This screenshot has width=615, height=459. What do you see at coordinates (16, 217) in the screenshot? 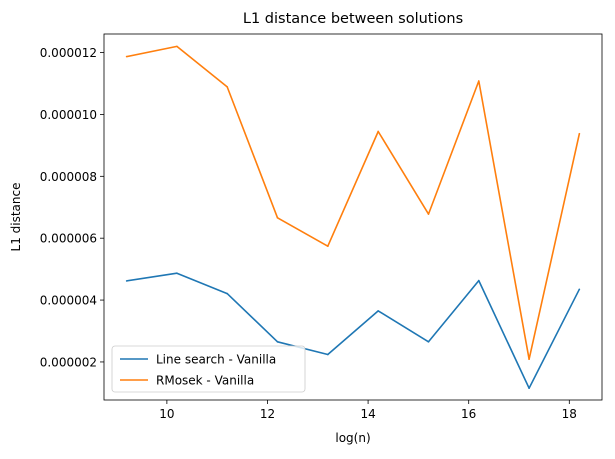
I see `y-axis-label: L1 distance` at bounding box center [16, 217].